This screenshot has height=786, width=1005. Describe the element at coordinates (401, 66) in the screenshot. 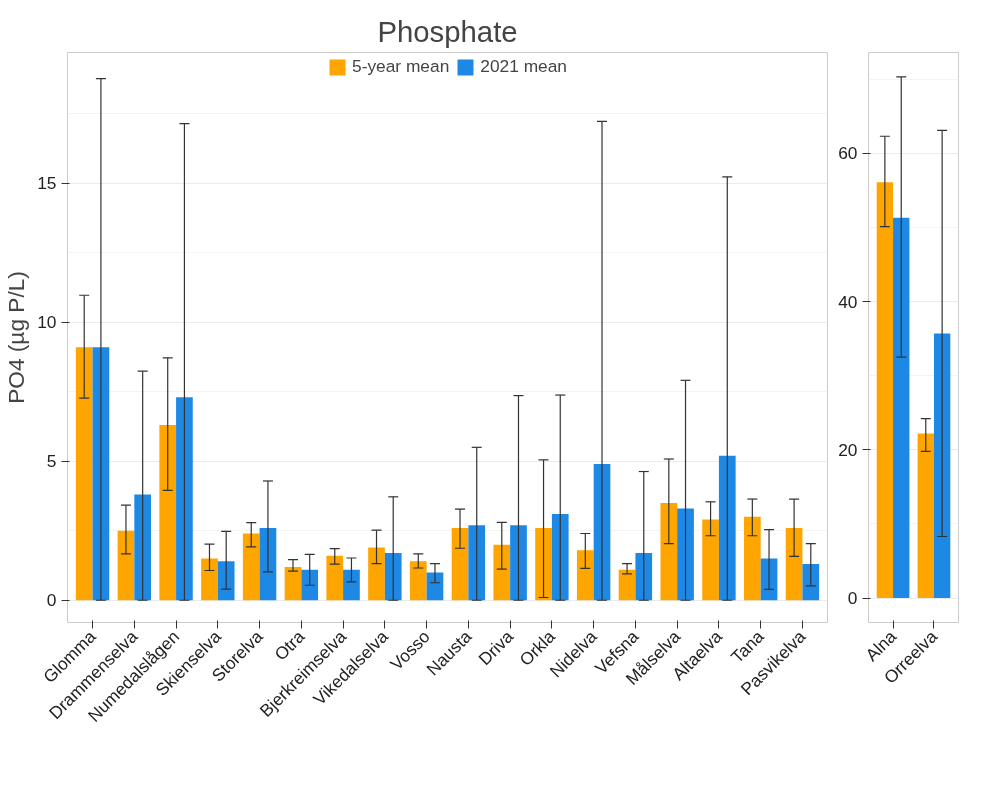

I see `legend-label: 5-year mean` at that location.